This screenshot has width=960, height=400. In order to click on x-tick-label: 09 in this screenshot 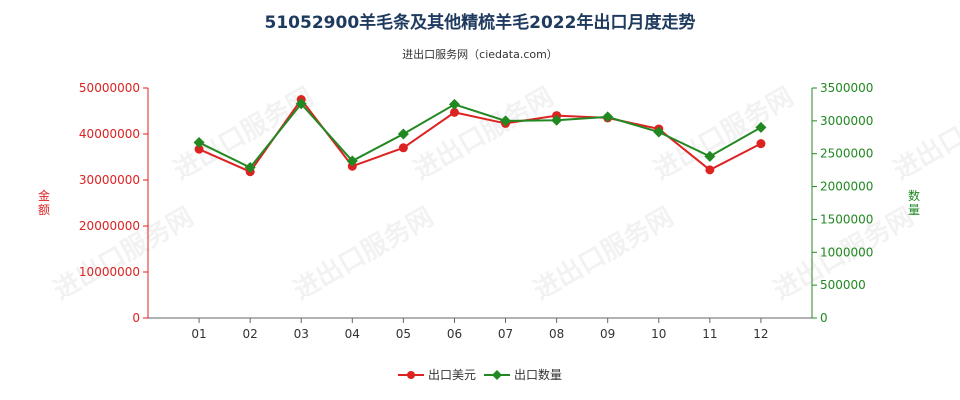, I will do `click(607, 334)`.